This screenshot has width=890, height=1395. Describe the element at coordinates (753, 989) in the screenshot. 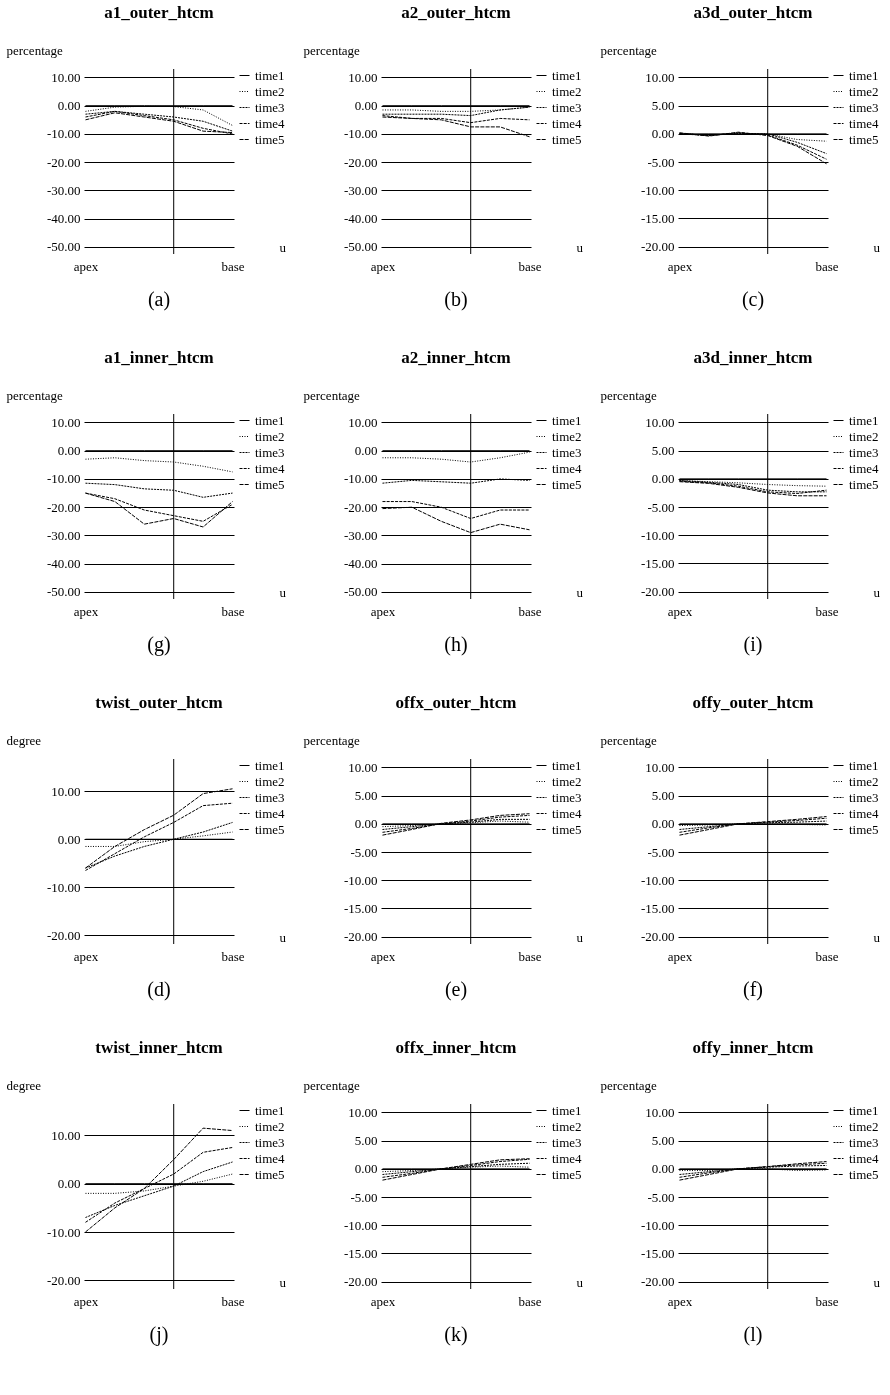

I see `text: (f)` at that location.